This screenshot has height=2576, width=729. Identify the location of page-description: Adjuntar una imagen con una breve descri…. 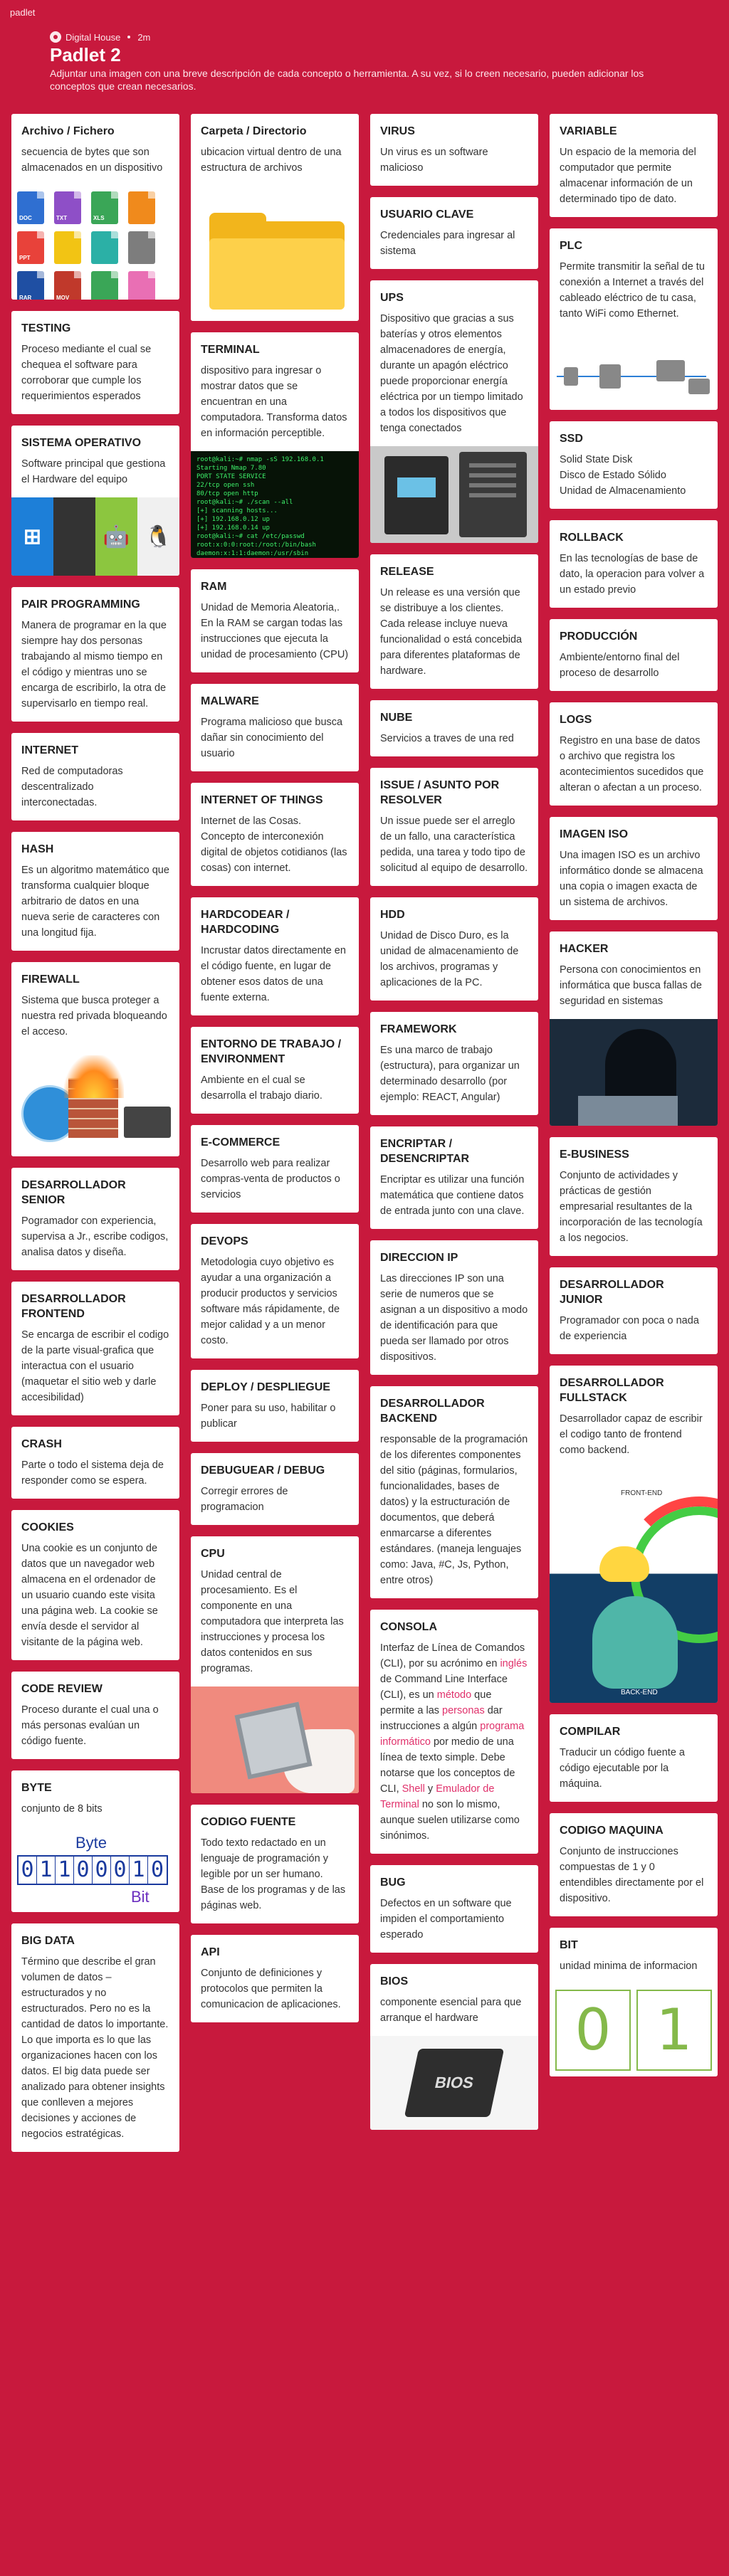
(347, 80).